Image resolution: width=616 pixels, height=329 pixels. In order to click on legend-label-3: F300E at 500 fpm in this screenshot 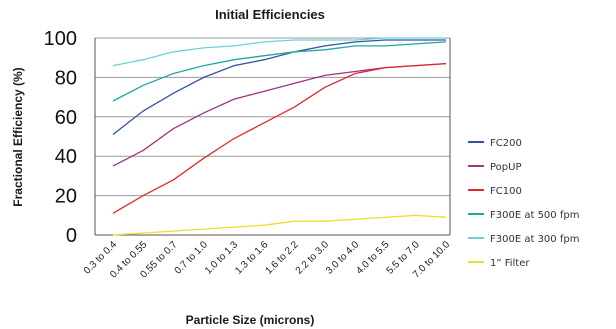, I will do `click(534, 215)`.